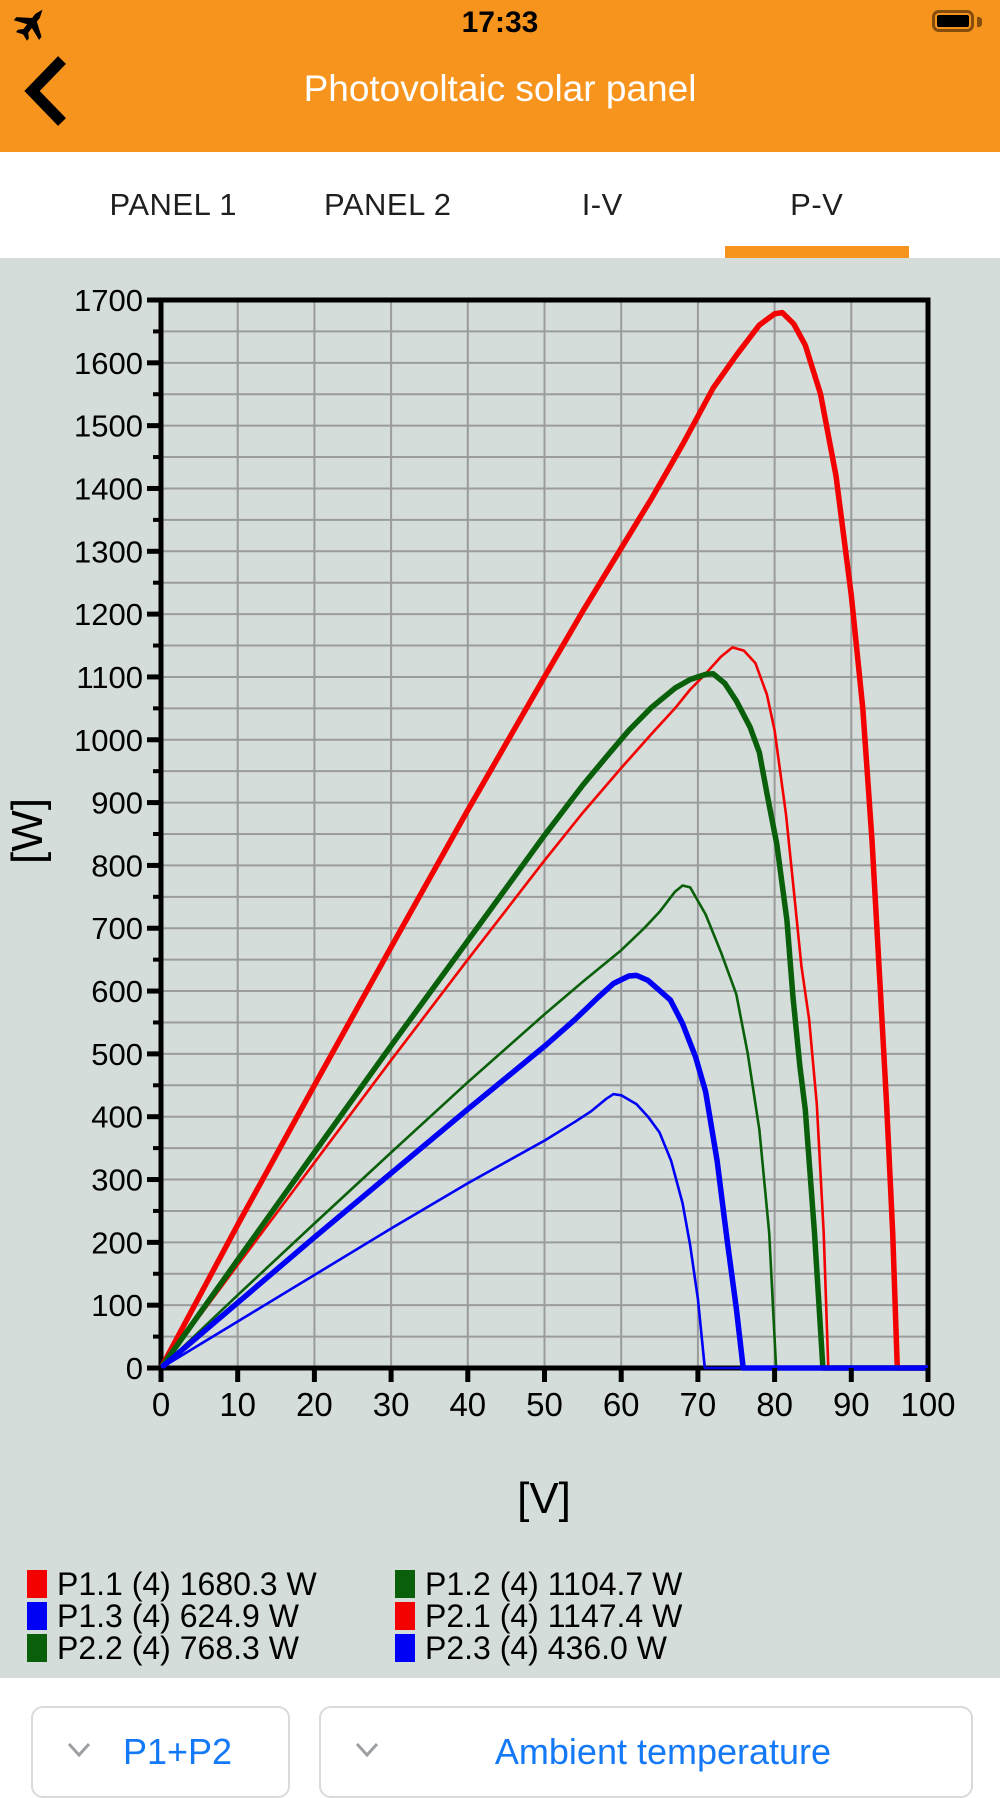 Image resolution: width=1000 pixels, height=1798 pixels. I want to click on svg-text: 1700, so click(108, 300).